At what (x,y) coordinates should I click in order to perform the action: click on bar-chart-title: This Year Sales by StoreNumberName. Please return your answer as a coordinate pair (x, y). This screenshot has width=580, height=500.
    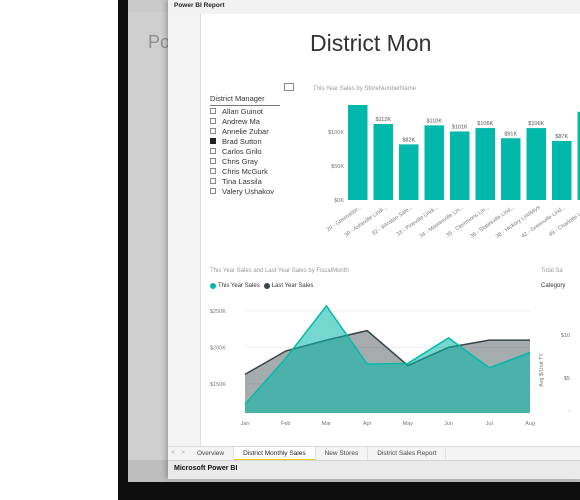
    Looking at the image, I should click on (365, 89).